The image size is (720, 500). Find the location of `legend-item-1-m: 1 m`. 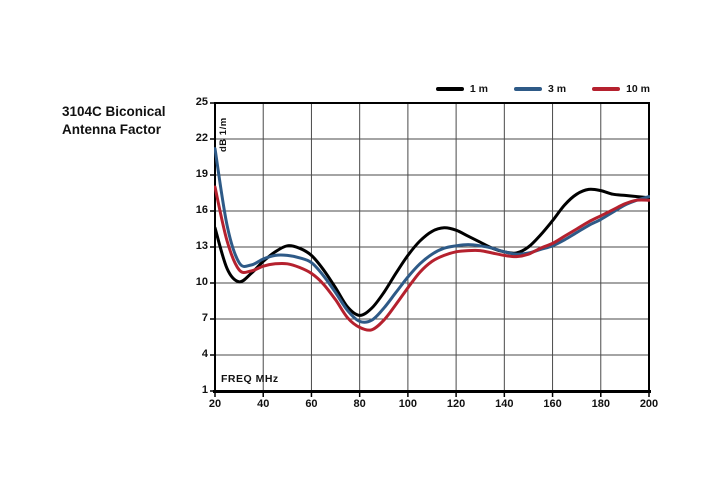

legend-item-1-m: 1 m is located at coordinates (461, 89).